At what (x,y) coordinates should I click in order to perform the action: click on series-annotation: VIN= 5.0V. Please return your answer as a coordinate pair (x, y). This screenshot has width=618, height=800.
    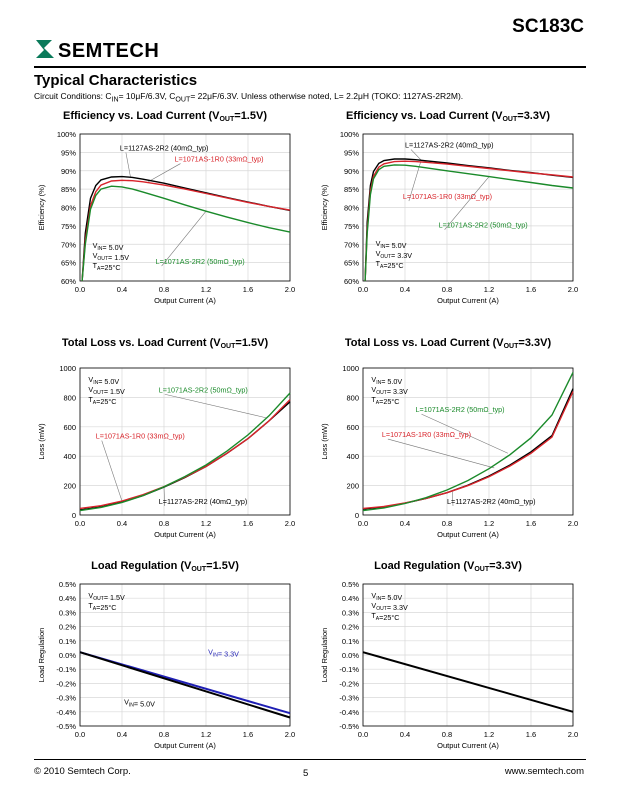
    Looking at the image, I should click on (139, 703).